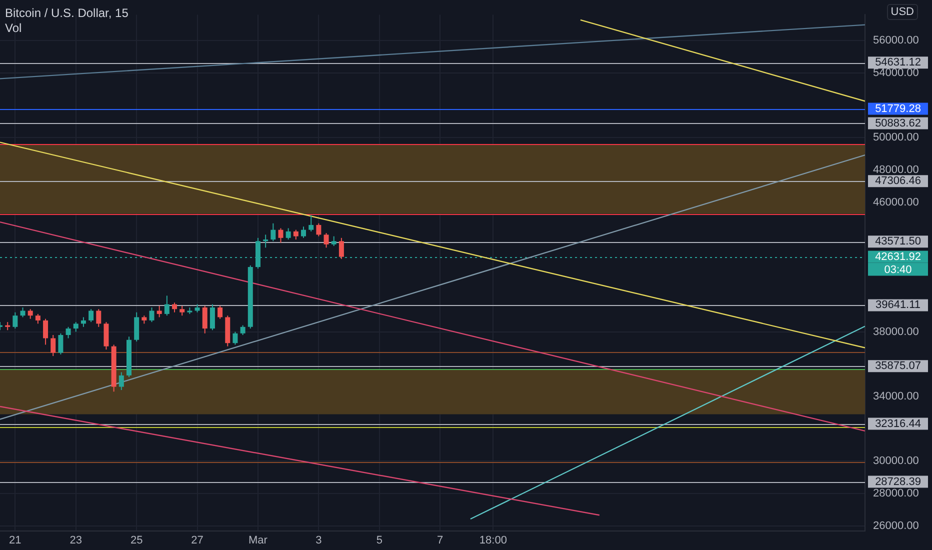  I want to click on x-tick-label: 3, so click(319, 540).